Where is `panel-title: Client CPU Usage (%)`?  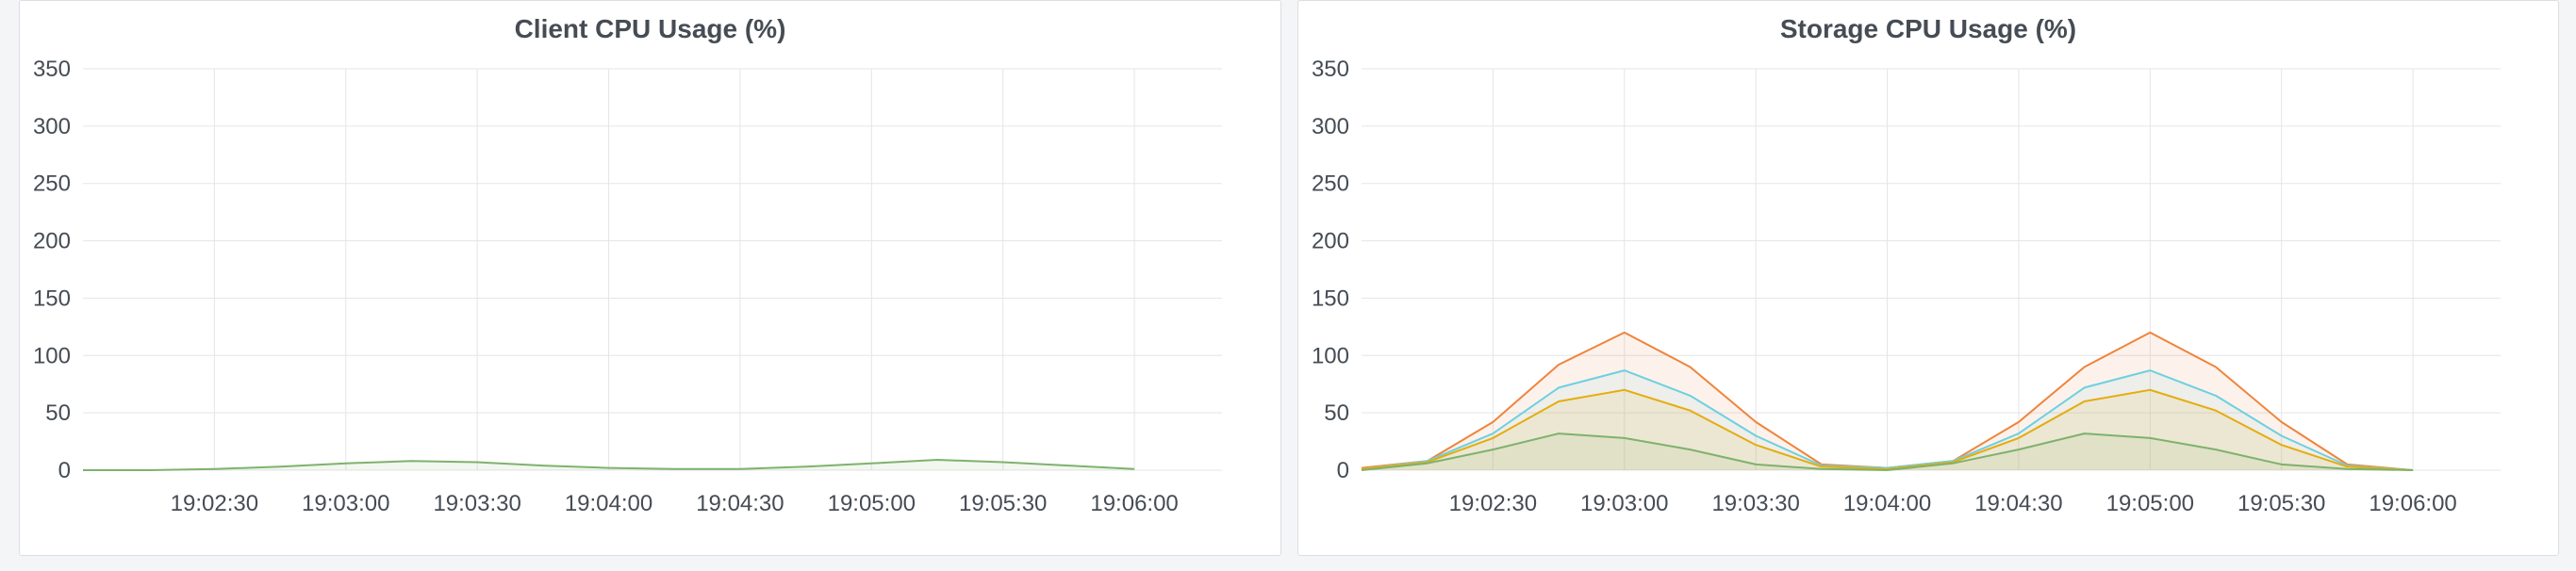
panel-title: Client CPU Usage (%) is located at coordinates (650, 28).